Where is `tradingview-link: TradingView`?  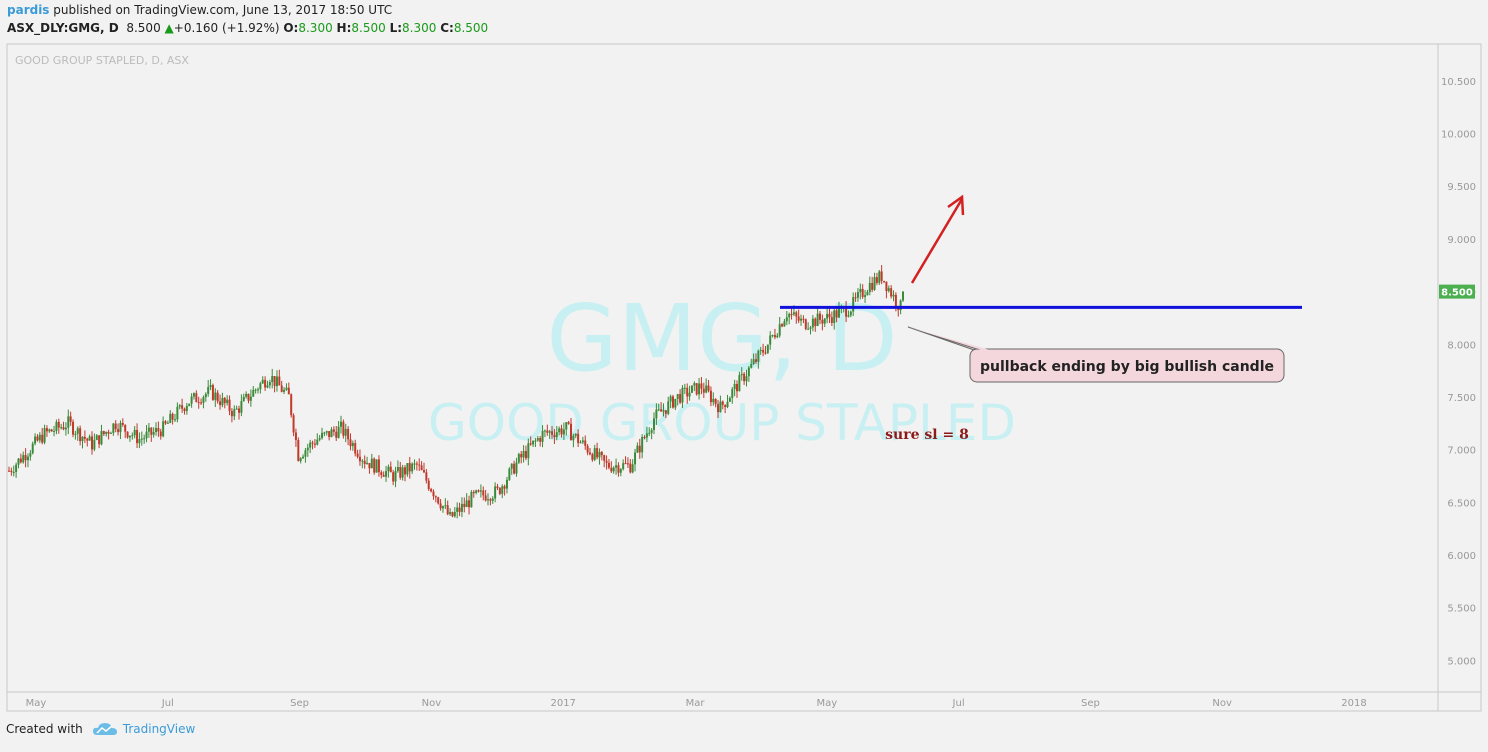
tradingview-link: TradingView is located at coordinates (159, 729).